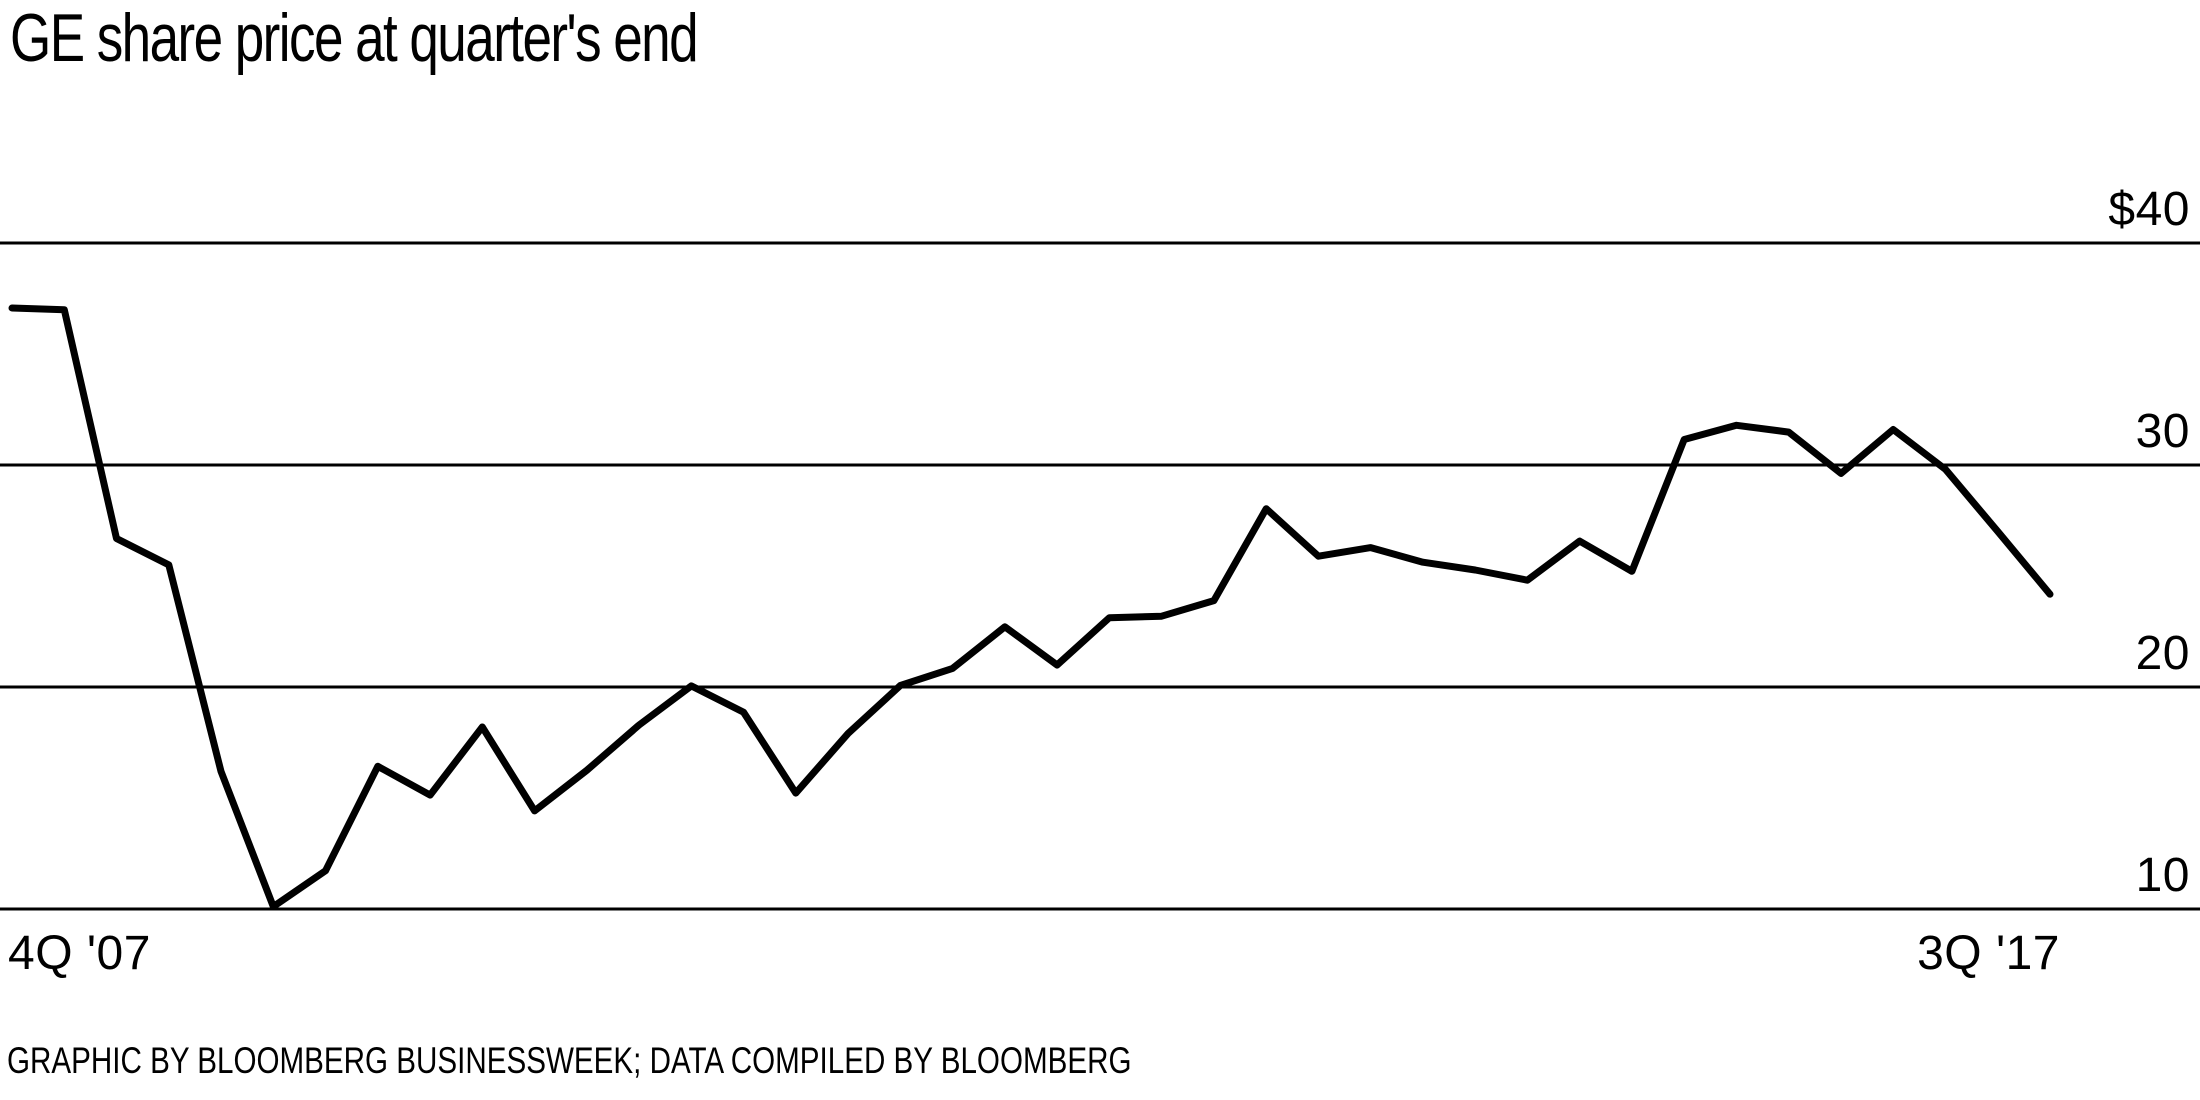  What do you see at coordinates (2162, 431) in the screenshot?
I see `y-axis-tick-label-30: 30` at bounding box center [2162, 431].